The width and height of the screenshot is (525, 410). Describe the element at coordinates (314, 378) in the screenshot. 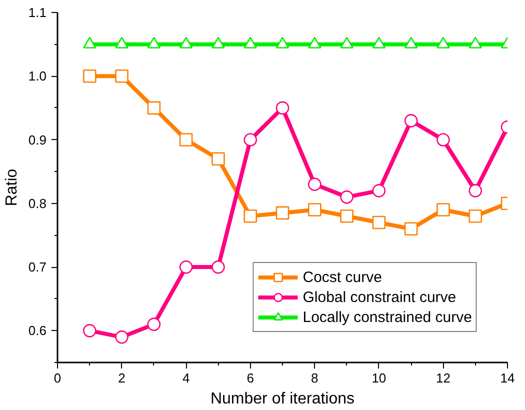

I see `x-tick-label: 8` at that location.